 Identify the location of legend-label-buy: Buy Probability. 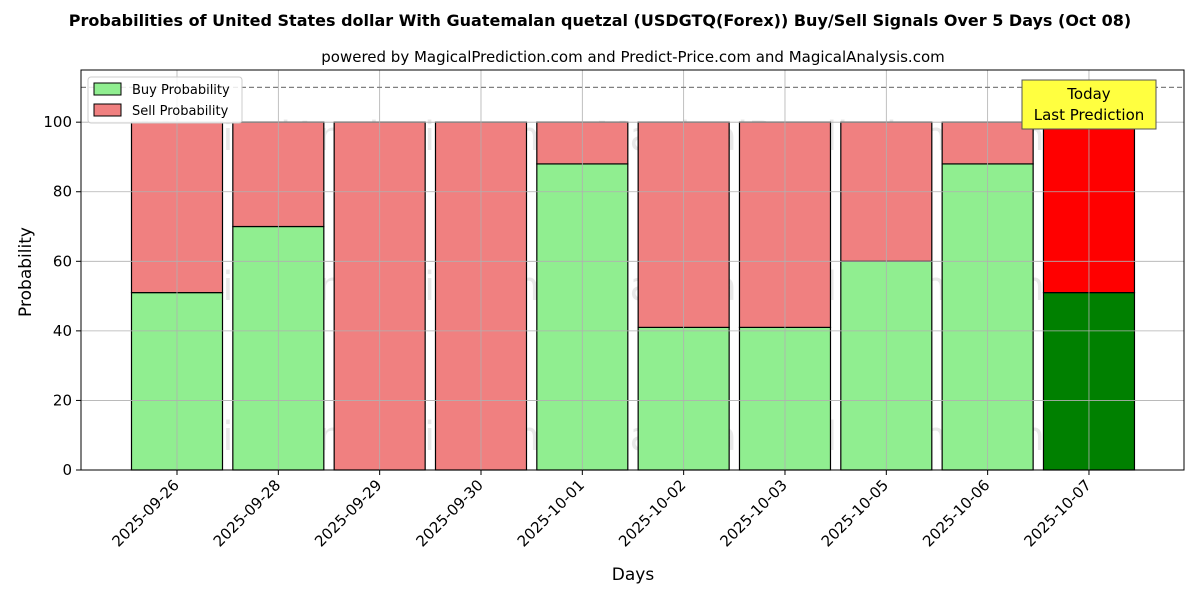
(181, 90).